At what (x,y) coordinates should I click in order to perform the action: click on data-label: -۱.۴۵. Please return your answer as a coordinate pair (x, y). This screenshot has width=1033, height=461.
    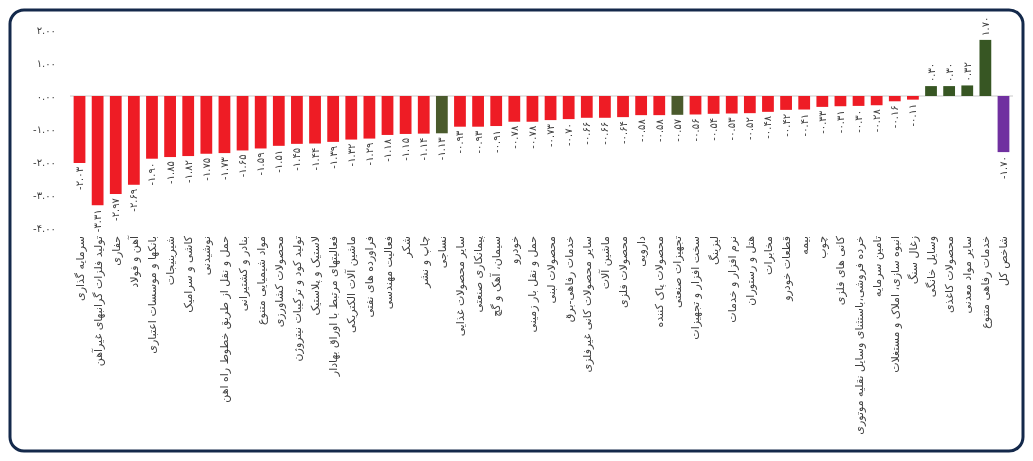
    Looking at the image, I should click on (297, 159).